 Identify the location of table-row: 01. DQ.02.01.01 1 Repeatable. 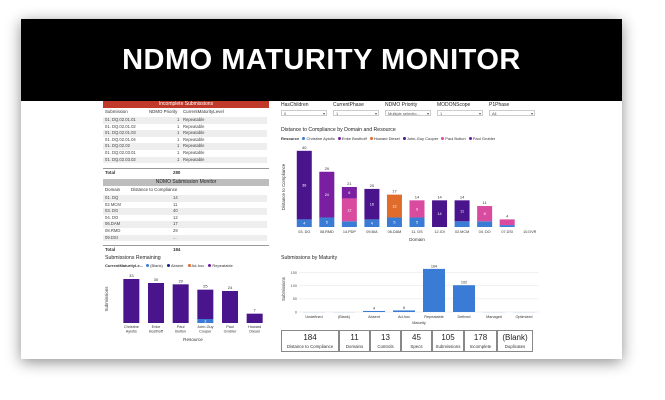
(185, 120).